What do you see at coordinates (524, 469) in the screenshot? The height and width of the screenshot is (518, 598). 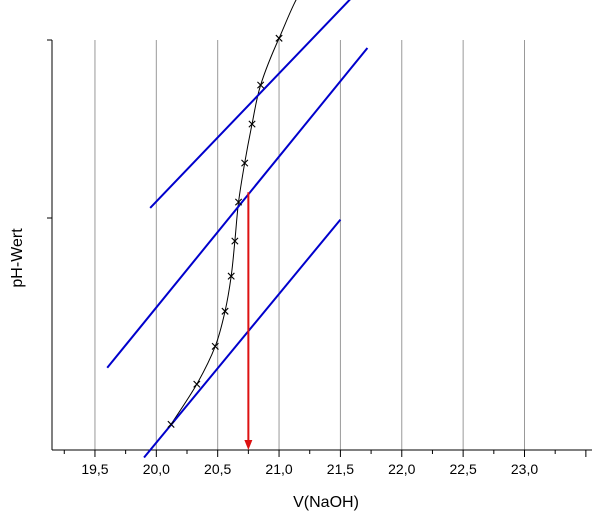 I see `x-tick-label: 23,0` at bounding box center [524, 469].